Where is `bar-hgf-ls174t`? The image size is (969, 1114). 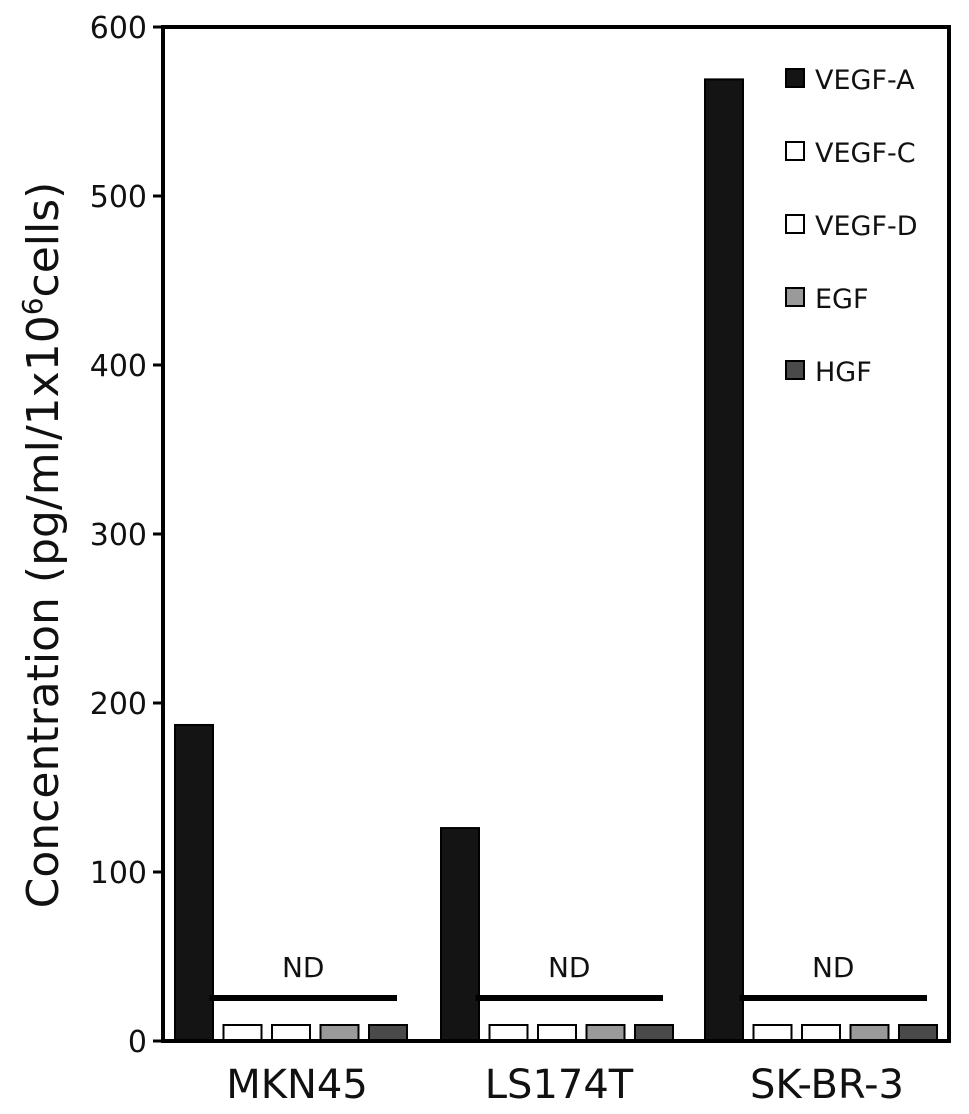 bar-hgf-ls174t is located at coordinates (654, 1033).